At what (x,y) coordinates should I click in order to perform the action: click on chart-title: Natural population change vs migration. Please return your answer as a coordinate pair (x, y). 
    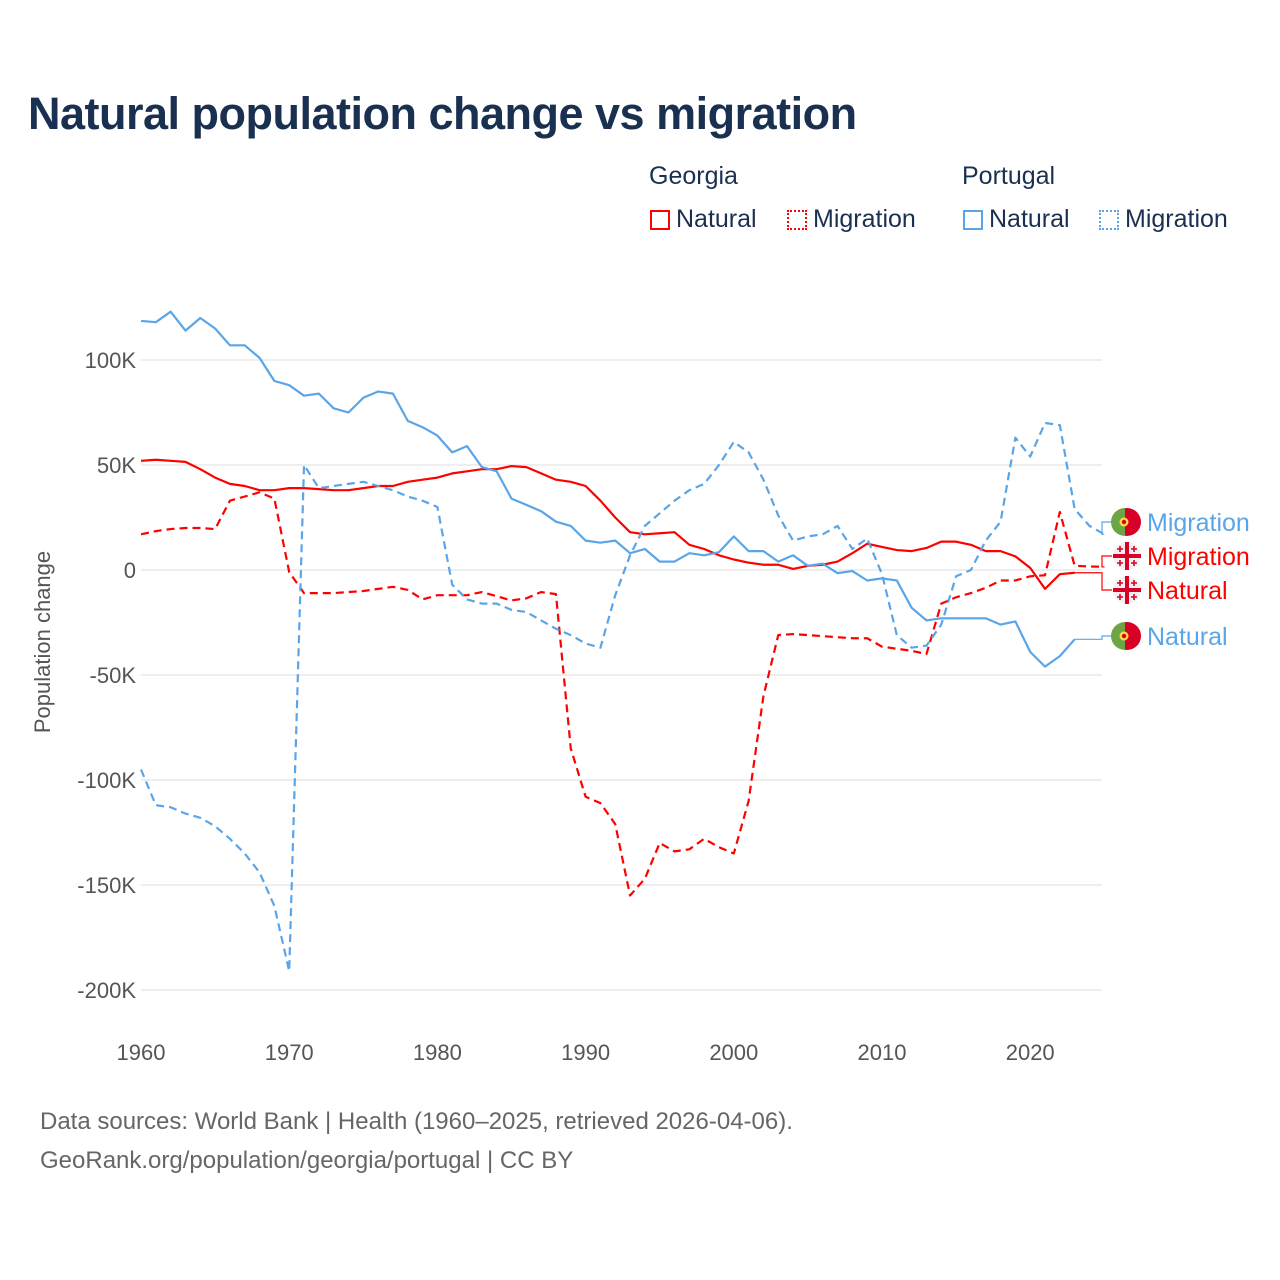
    Looking at the image, I should click on (442, 113).